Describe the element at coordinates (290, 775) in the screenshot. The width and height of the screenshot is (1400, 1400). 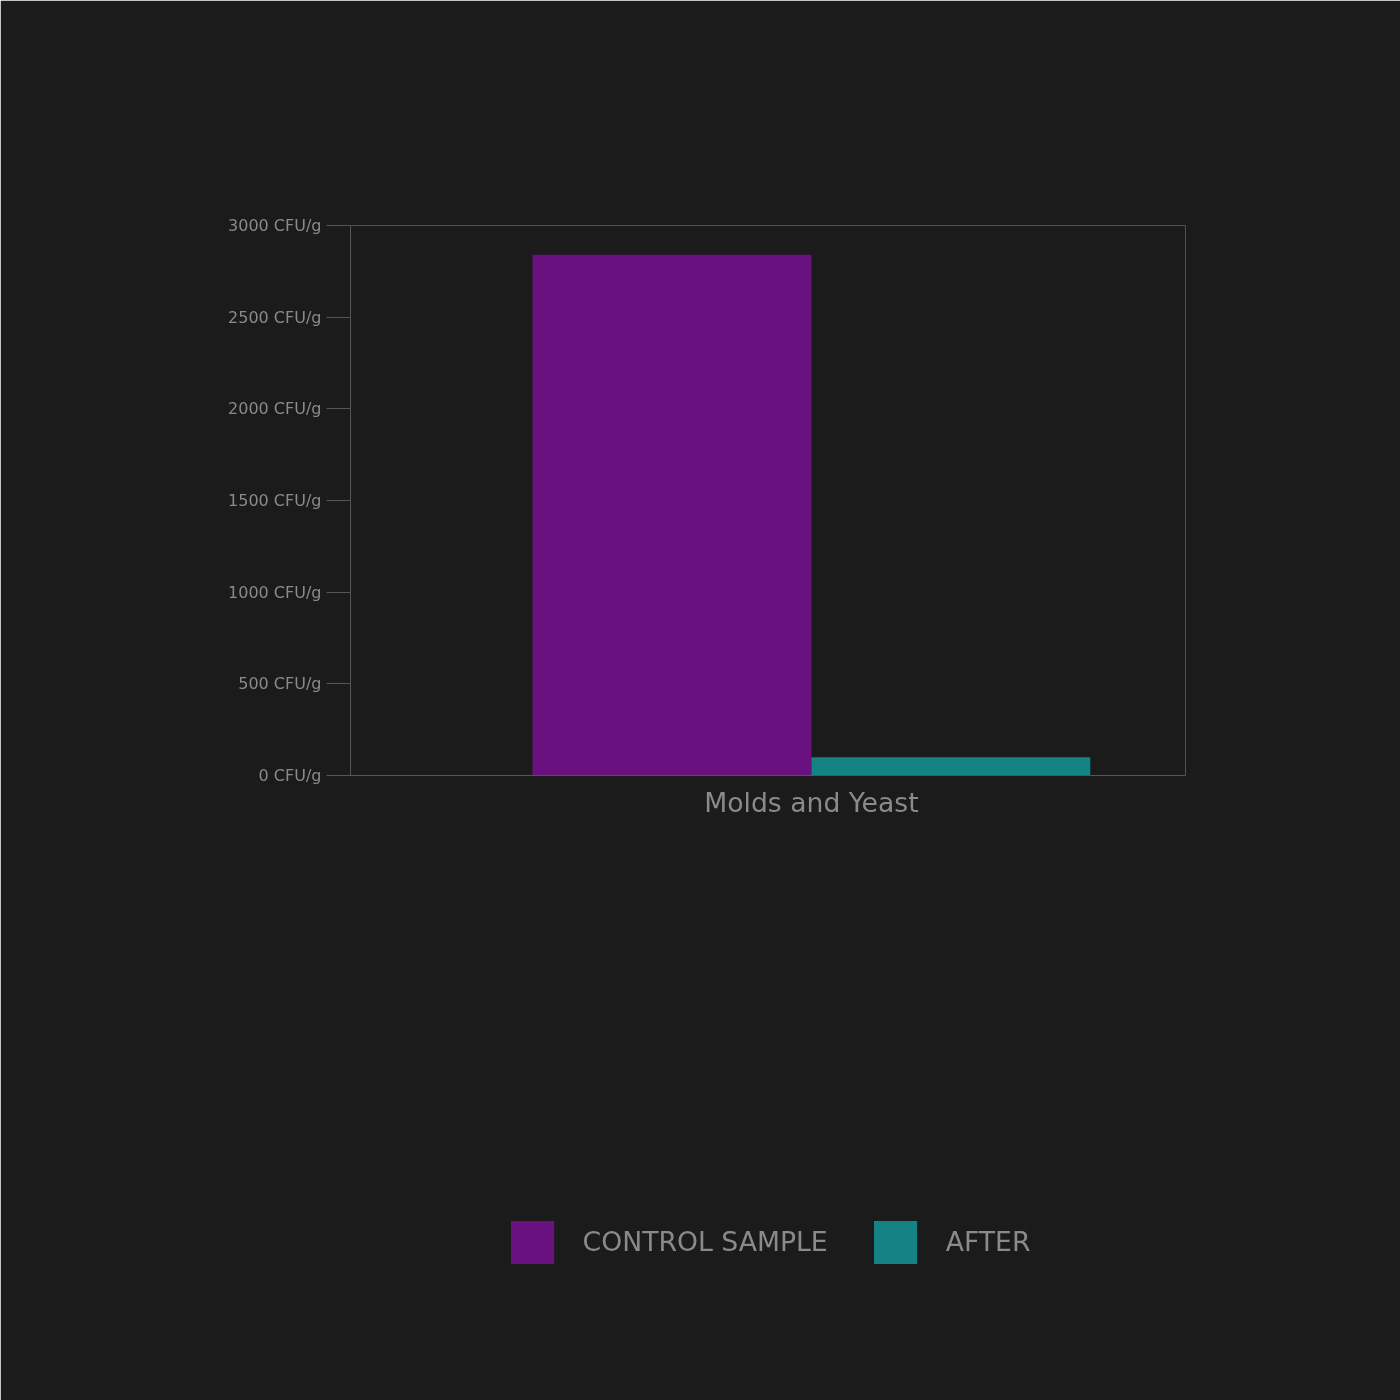
I see `y-tick-label: 0 CFU/g` at that location.